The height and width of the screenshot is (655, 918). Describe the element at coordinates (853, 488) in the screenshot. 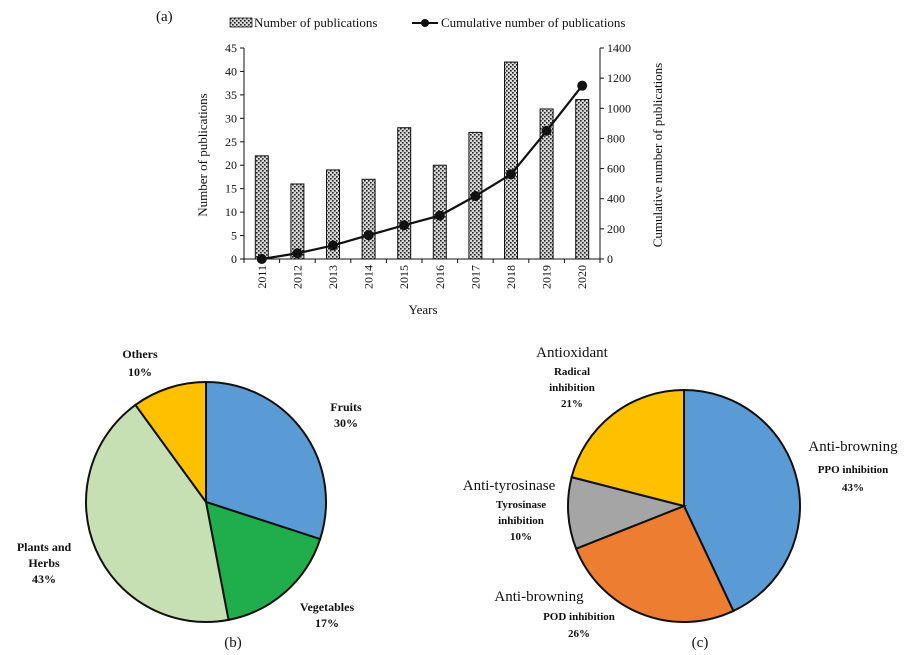

I see `pie-c-pct-ppo: 43%` at that location.